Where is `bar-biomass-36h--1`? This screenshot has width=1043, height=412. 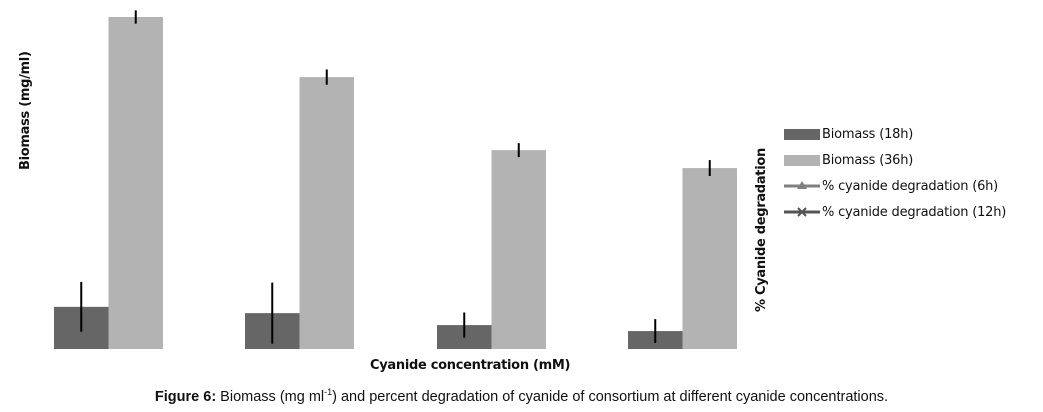
bar-biomass-36h--1 is located at coordinates (135, 183).